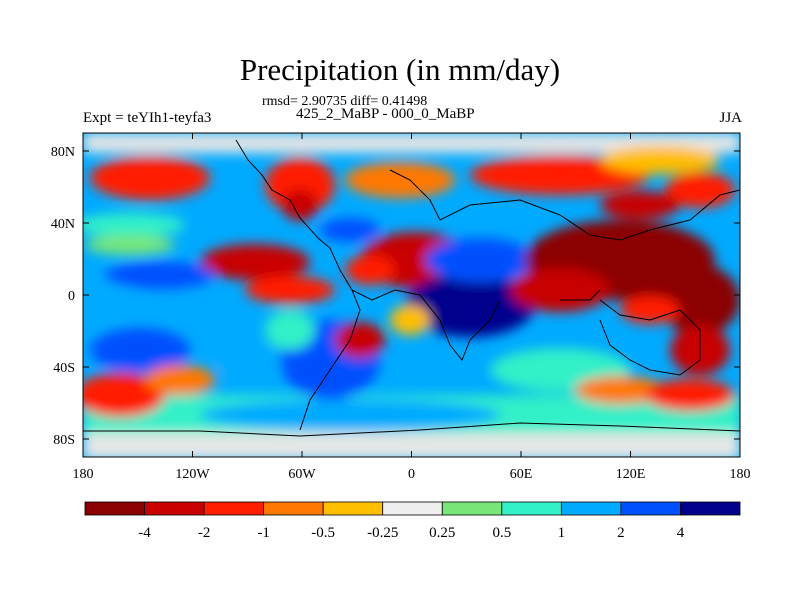 The height and width of the screenshot is (600, 800). What do you see at coordinates (302, 474) in the screenshot?
I see `x-tick-label: 60W` at bounding box center [302, 474].